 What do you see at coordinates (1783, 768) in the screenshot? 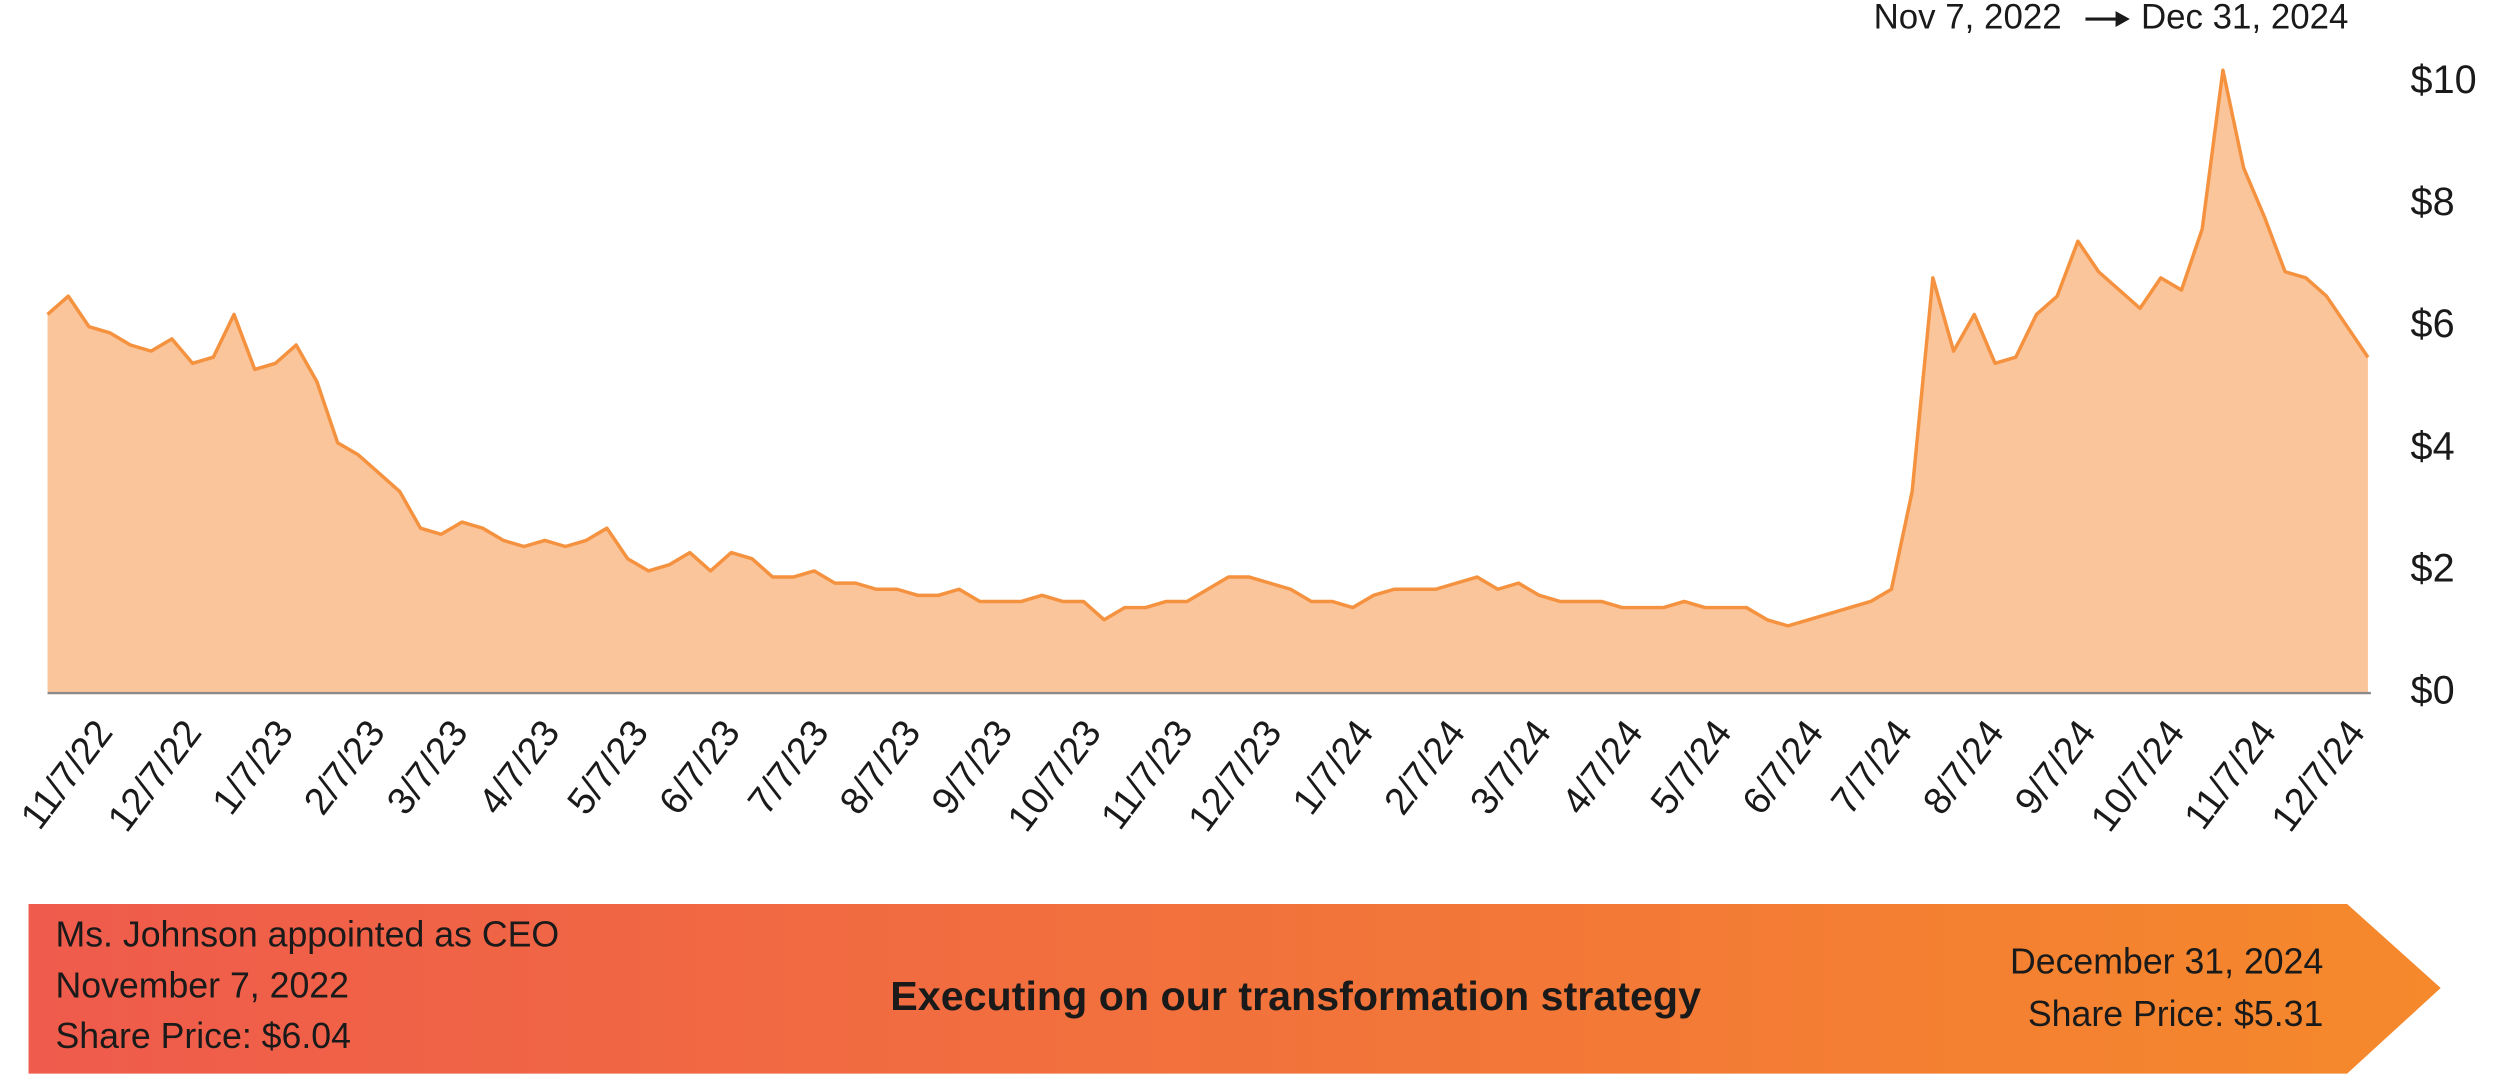
I see `x-tick-label: 6/7/24` at bounding box center [1783, 768].